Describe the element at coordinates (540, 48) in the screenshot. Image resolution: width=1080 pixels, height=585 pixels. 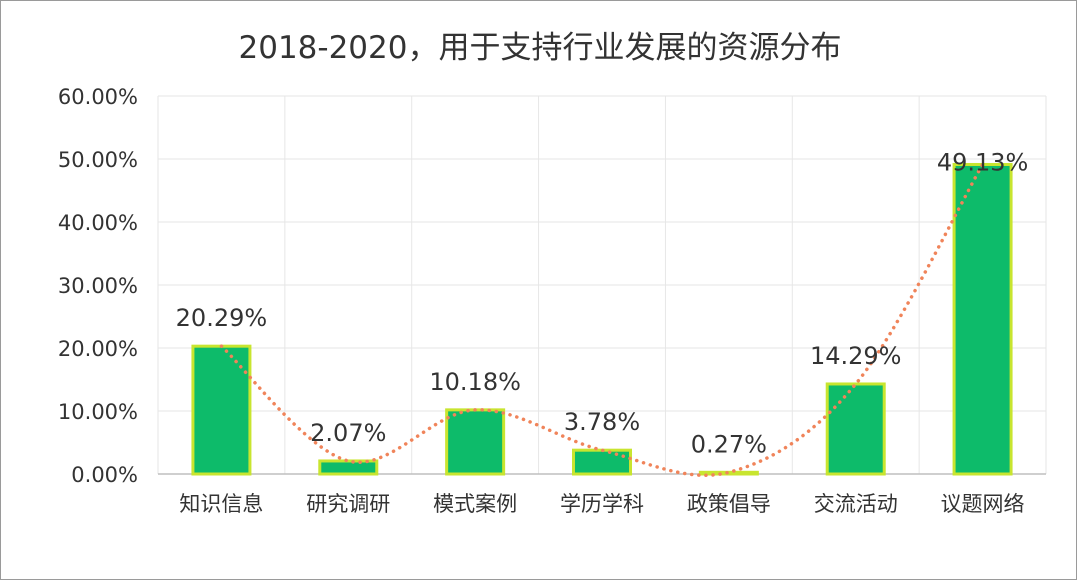
I see `chart-title: 2018-2020，用于支持行业发展的资源分布` at that location.